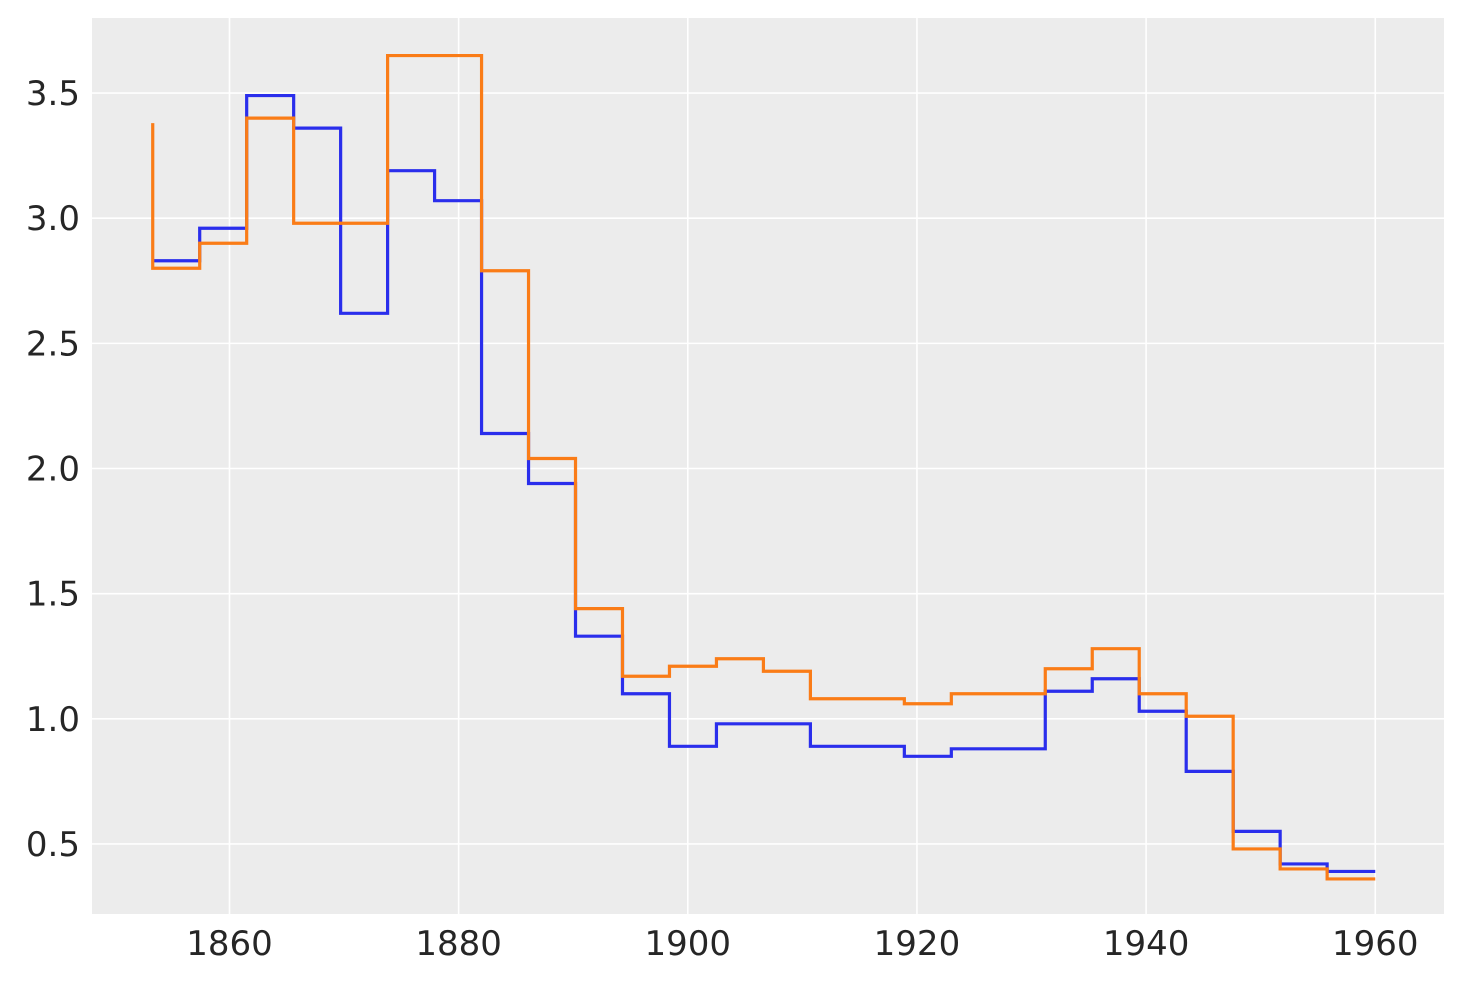 The width and height of the screenshot is (1463, 983). Describe the element at coordinates (1375, 944) in the screenshot. I see `x-tick-label: 1960` at that location.